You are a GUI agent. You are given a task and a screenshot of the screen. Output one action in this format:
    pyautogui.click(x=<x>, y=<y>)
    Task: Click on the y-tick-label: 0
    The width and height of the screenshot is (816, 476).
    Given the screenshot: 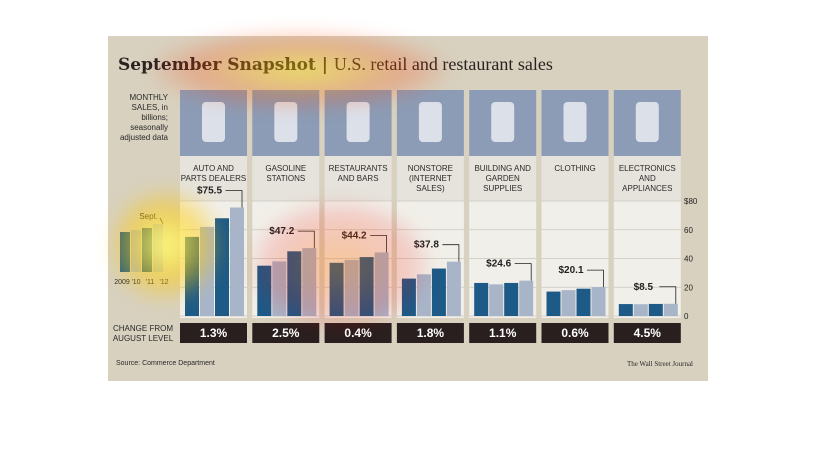 What is the action you would take?
    pyautogui.click(x=686, y=316)
    